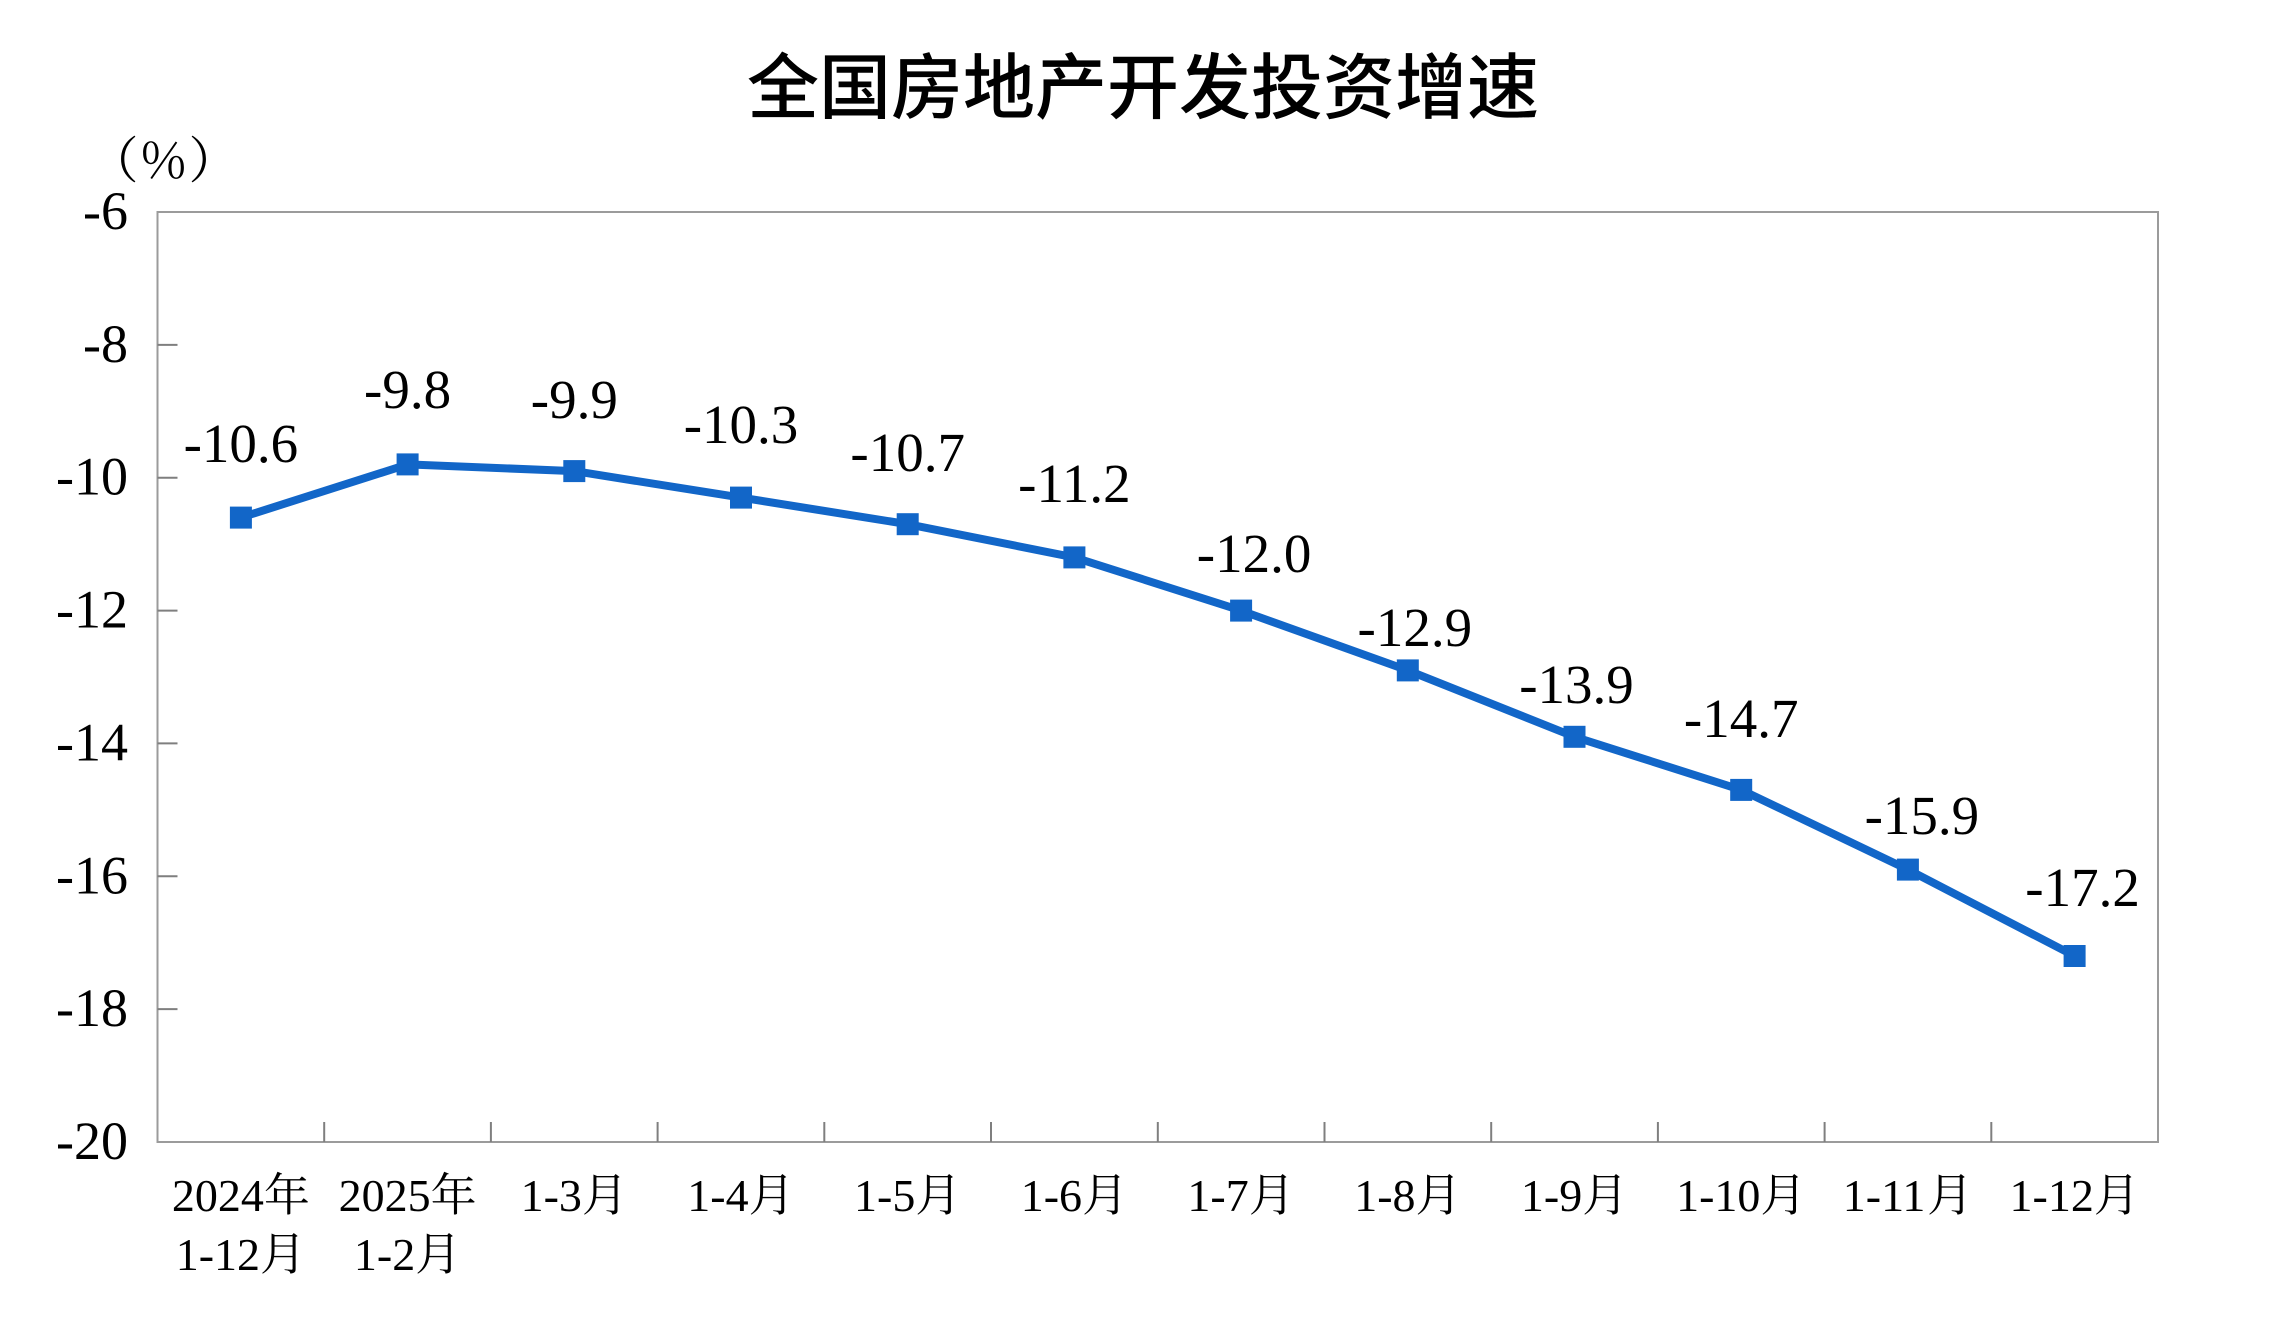 This screenshot has height=1320, width=2272. Describe the element at coordinates (407, 389) in the screenshot. I see `svg-text: -9.8` at that location.